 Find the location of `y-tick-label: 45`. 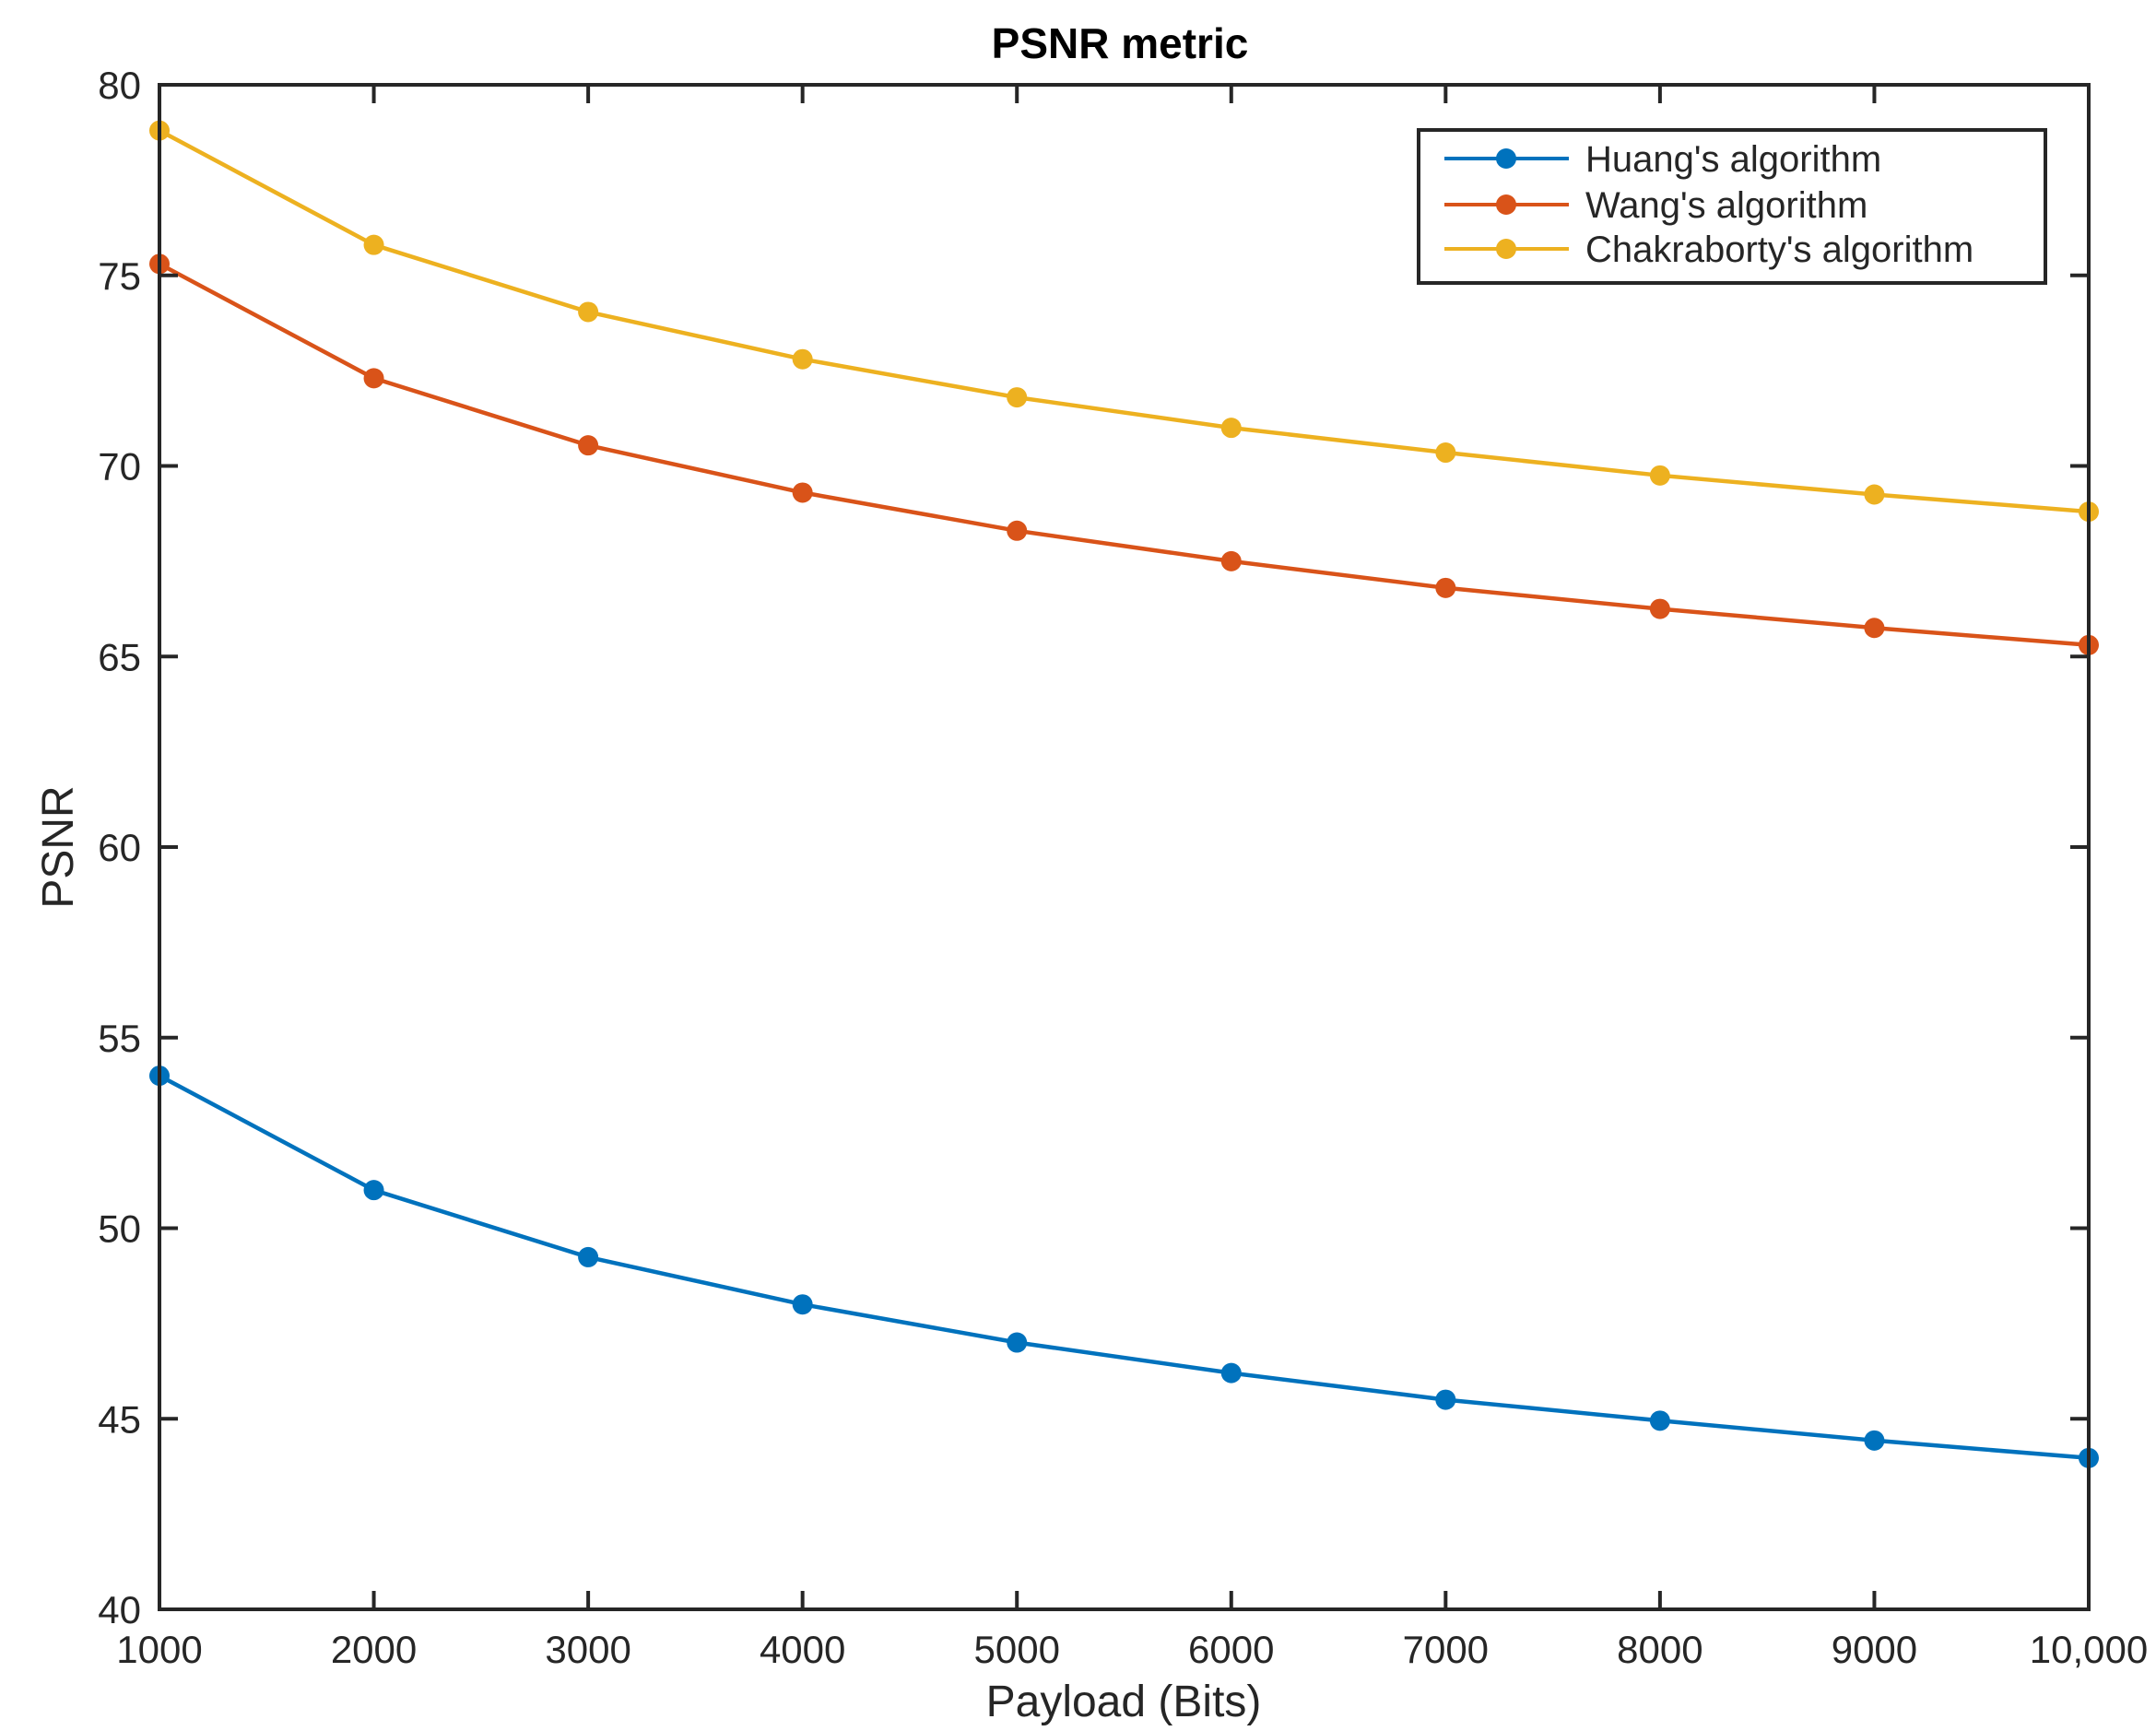

y-tick-label: 45 is located at coordinates (119, 1419).